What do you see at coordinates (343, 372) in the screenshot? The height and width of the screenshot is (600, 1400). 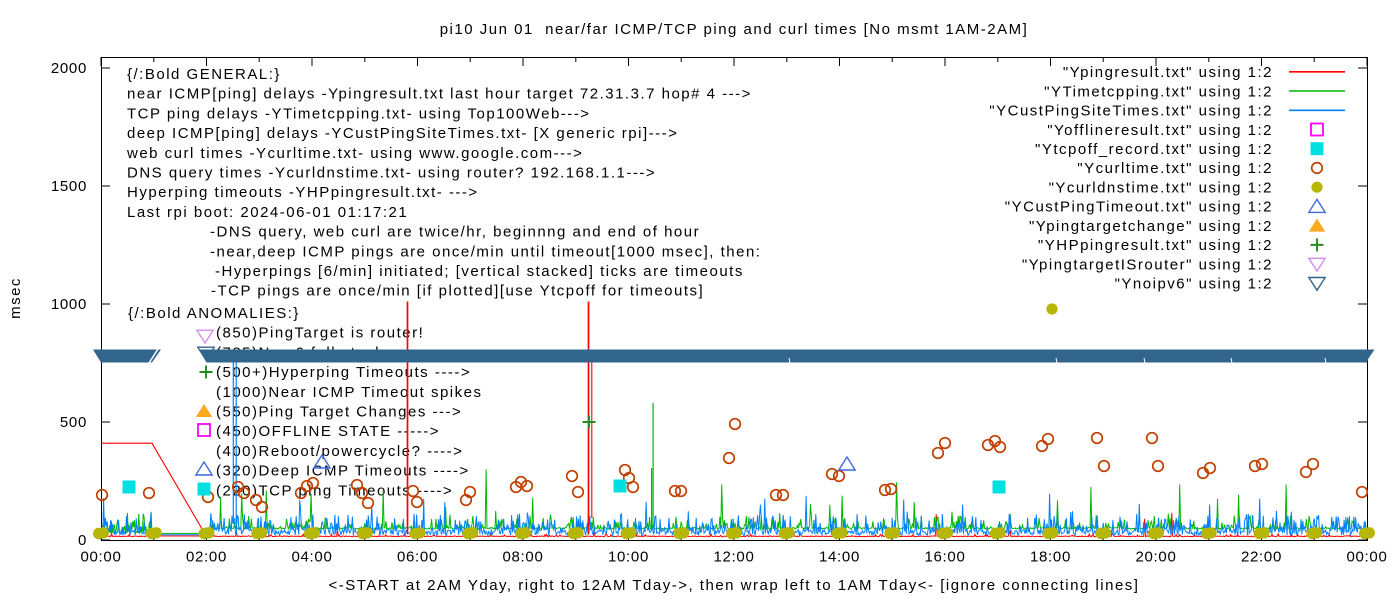 I see `svg-text: (500+)Hyperping Timeouts ---->` at bounding box center [343, 372].